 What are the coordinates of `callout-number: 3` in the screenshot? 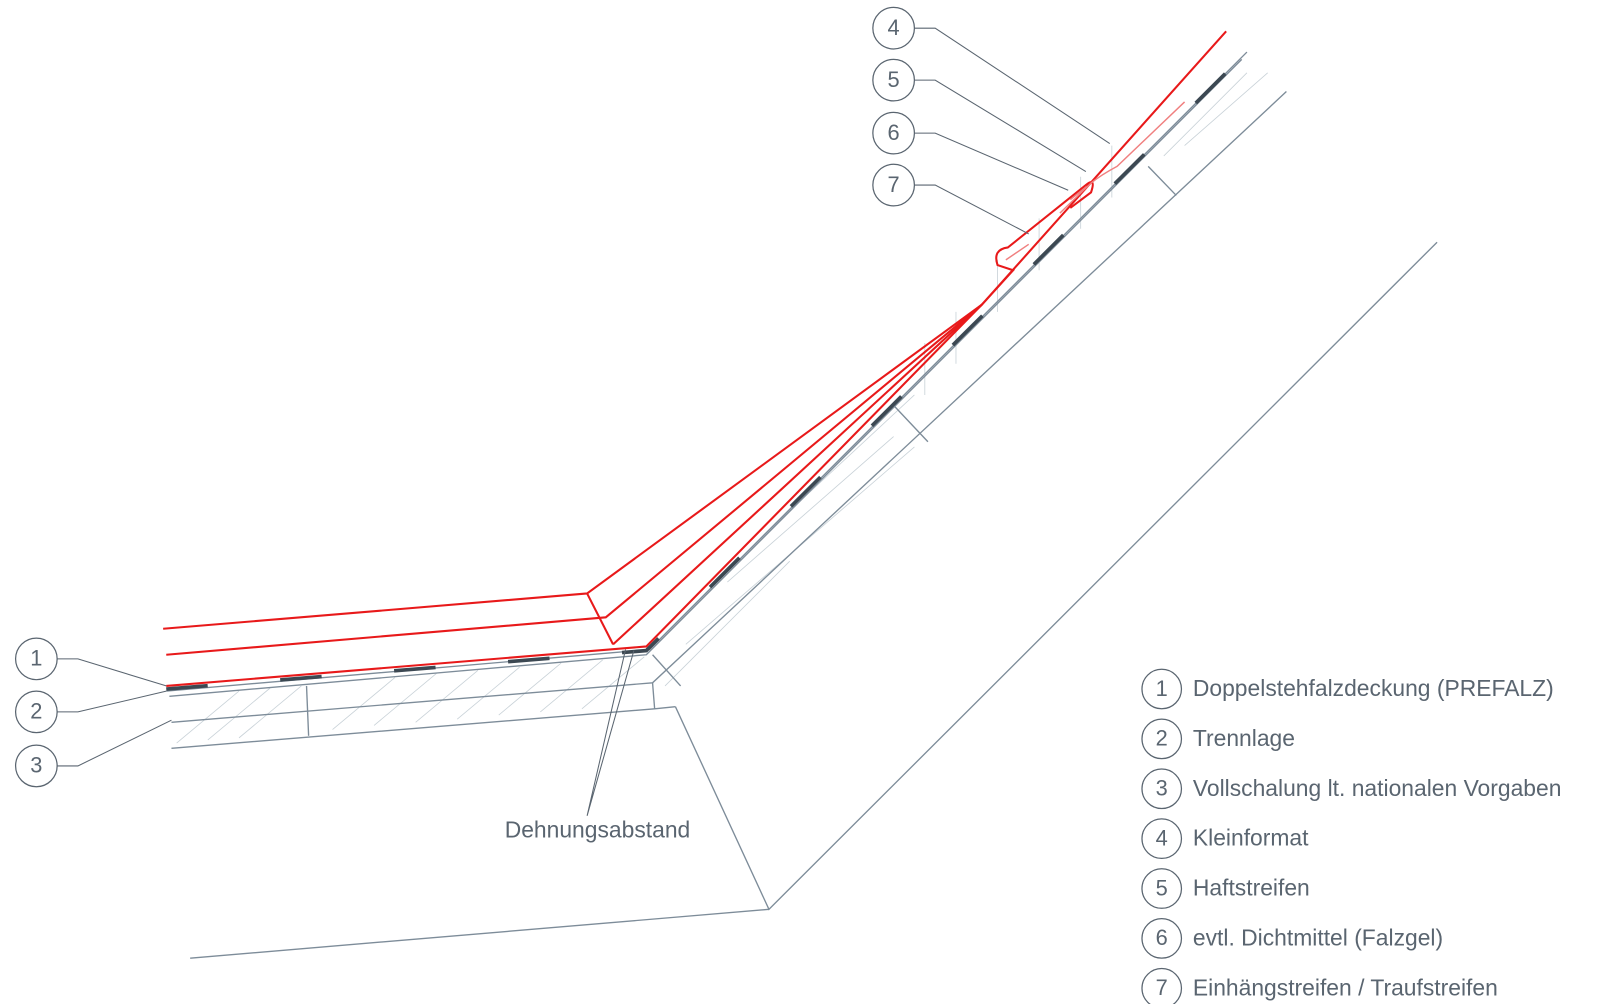 It's located at (36, 765).